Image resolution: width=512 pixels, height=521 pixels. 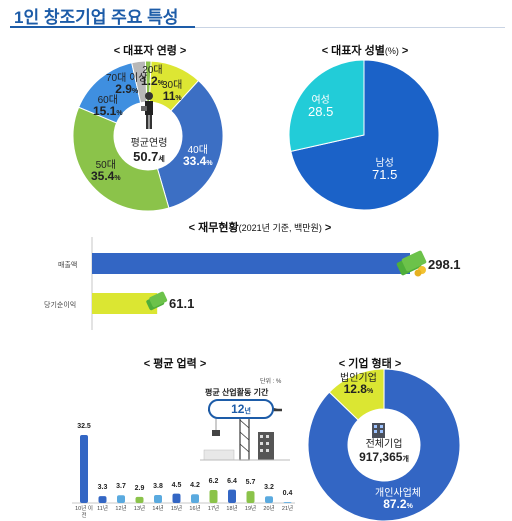 I want to click on age-60s-unit: %, so click(x=119, y=113).